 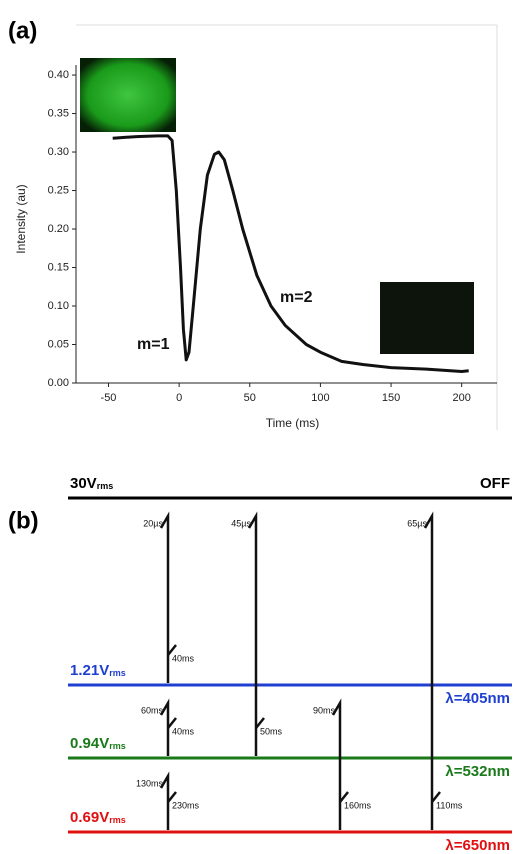 I want to click on y-tick-label: 0.35, so click(x=58, y=113).